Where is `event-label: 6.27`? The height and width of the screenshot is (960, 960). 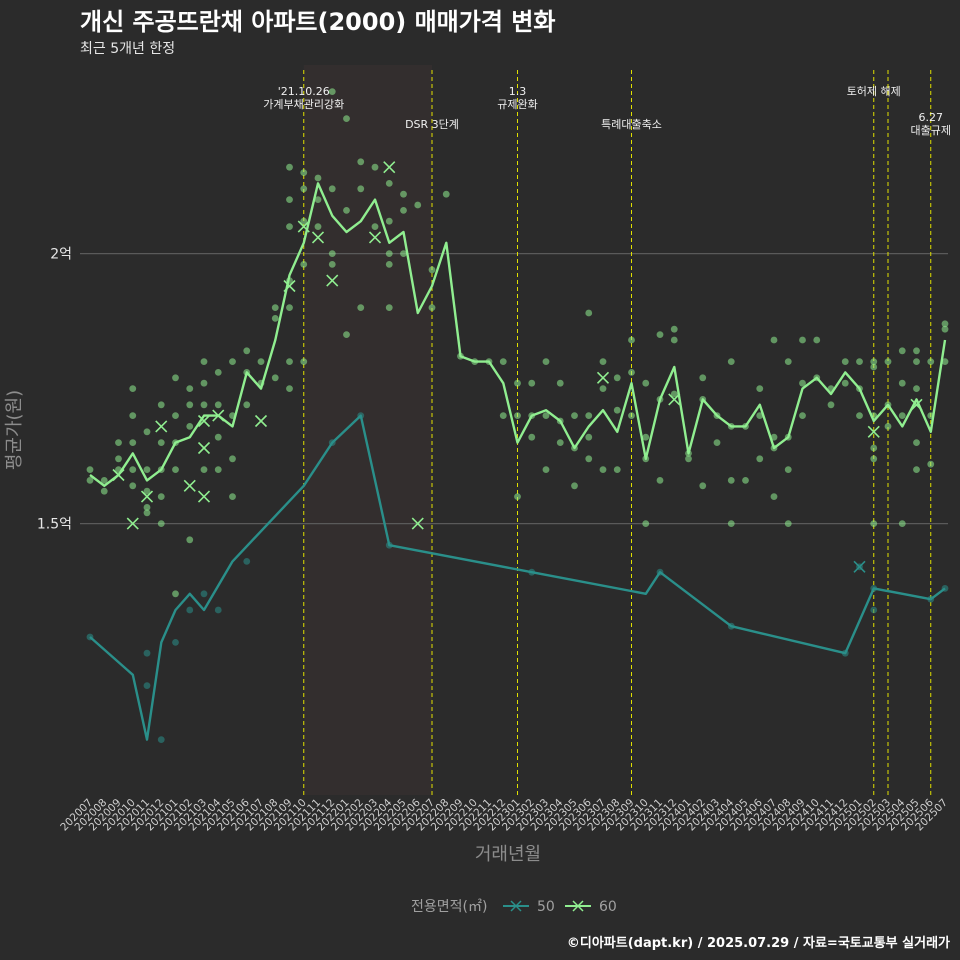 event-label: 6.27 is located at coordinates (931, 117).